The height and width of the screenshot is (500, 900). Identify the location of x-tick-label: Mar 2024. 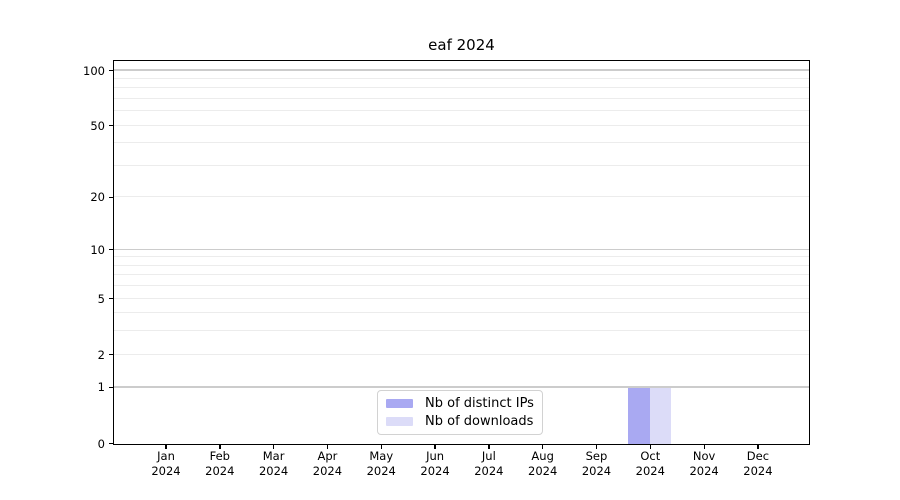
(273, 463).